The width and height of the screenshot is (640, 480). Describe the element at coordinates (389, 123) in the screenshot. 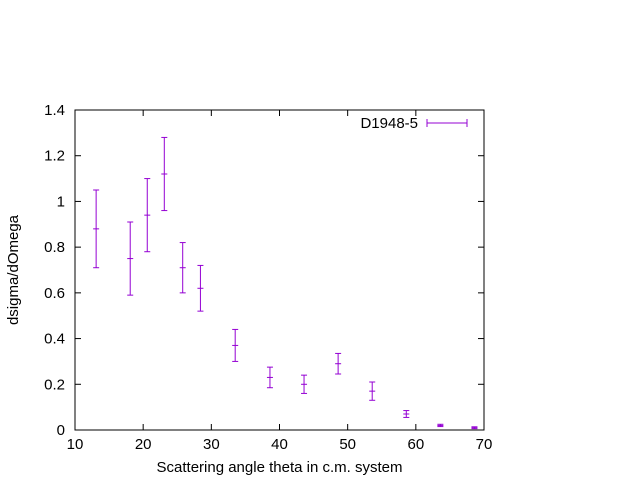

I see `legend-label: D1948-5` at that location.